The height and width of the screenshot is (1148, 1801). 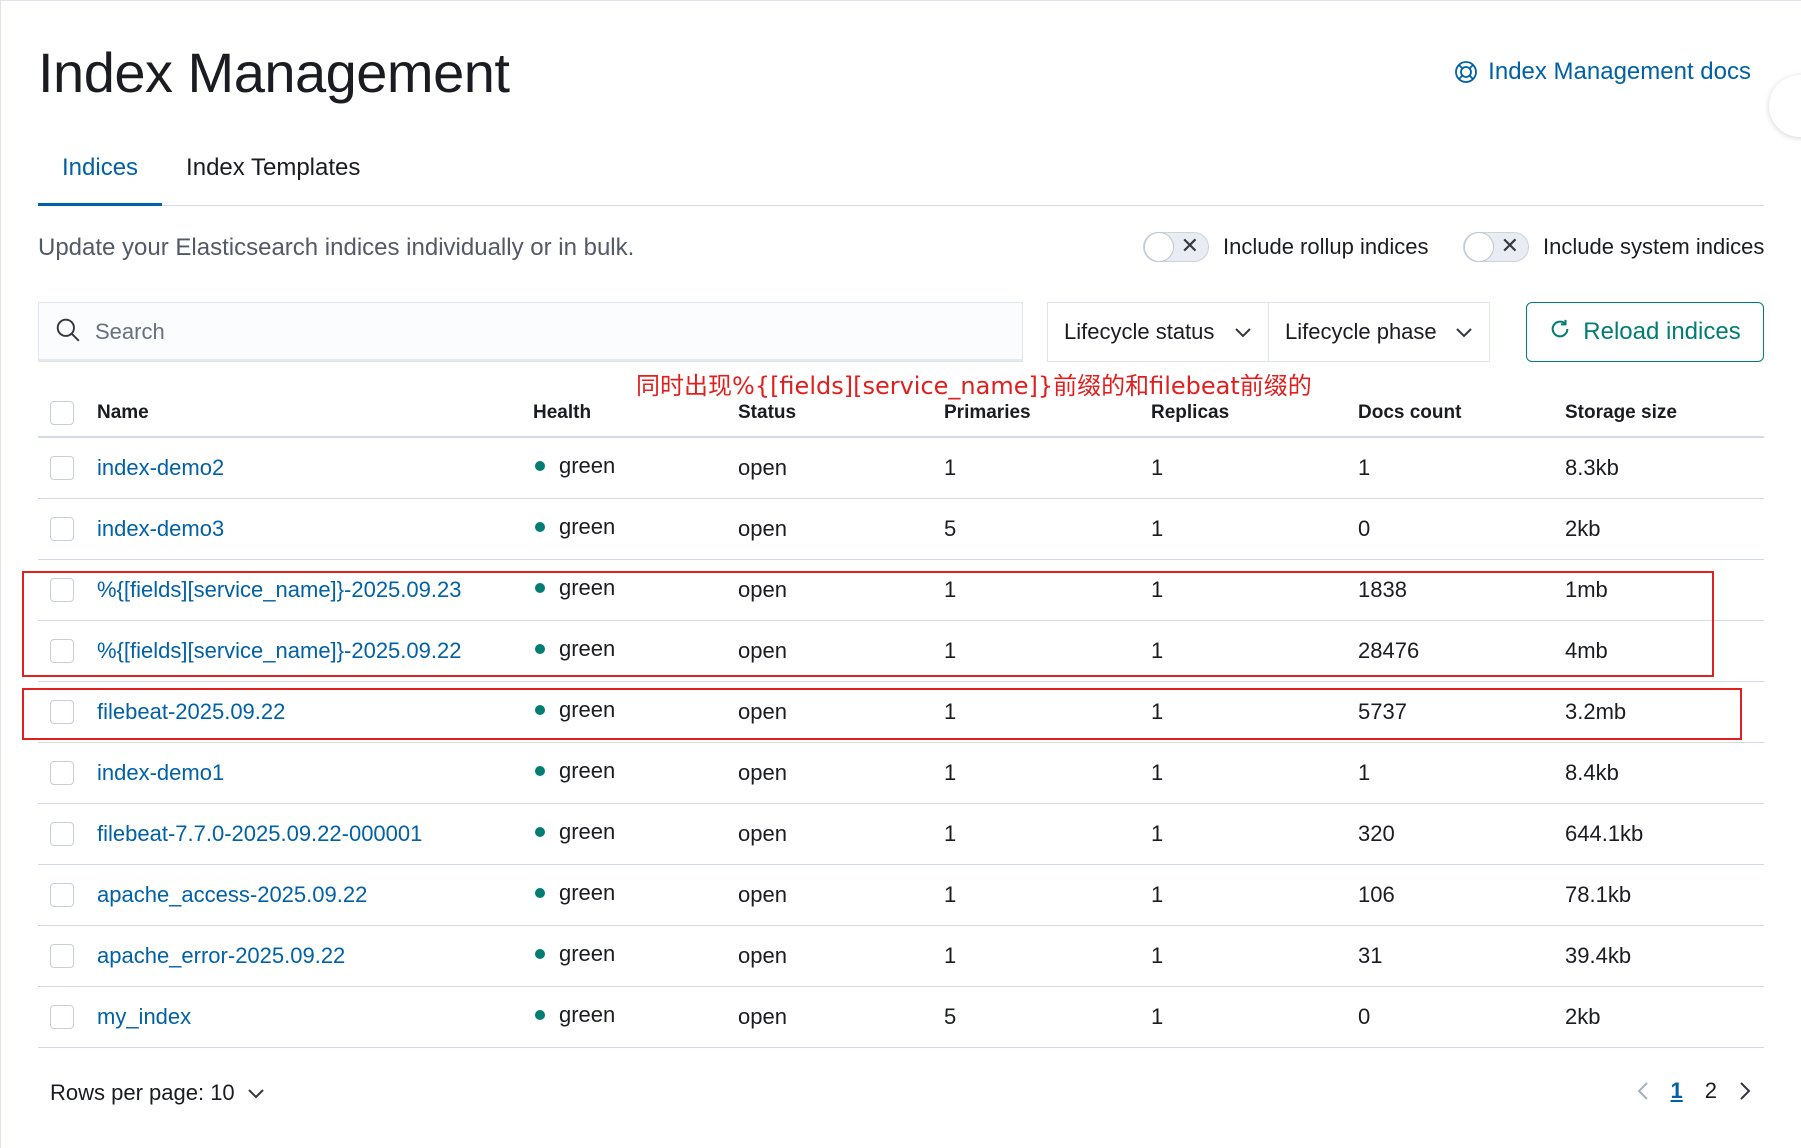 What do you see at coordinates (1364, 528) in the screenshot?
I see `docs-count-cell: 0` at bounding box center [1364, 528].